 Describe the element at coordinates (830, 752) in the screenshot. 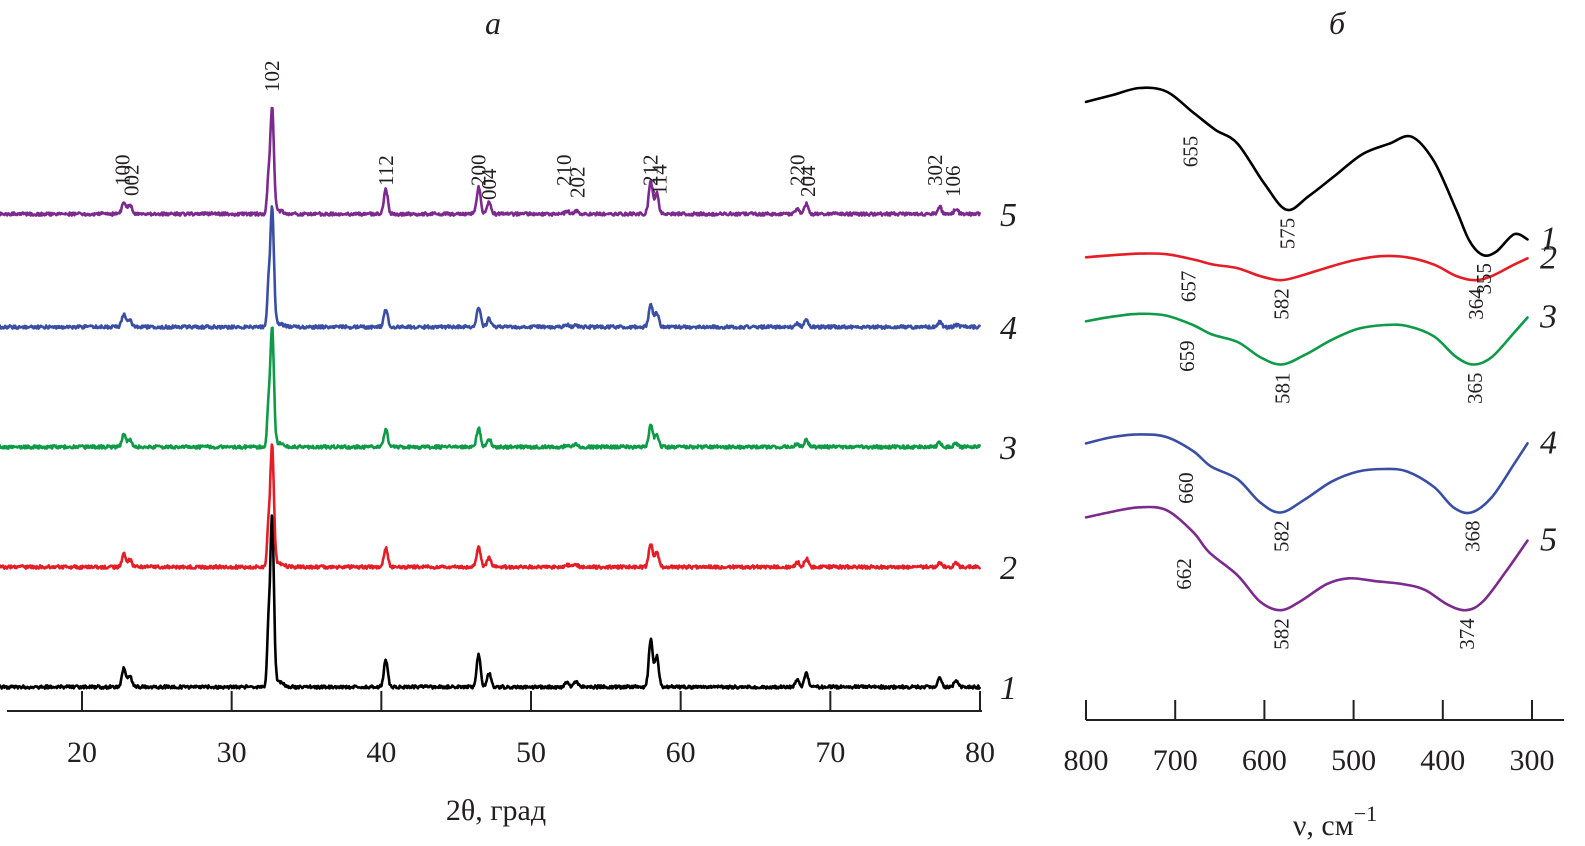

I see `xrd-x-tick-label: 70` at that location.